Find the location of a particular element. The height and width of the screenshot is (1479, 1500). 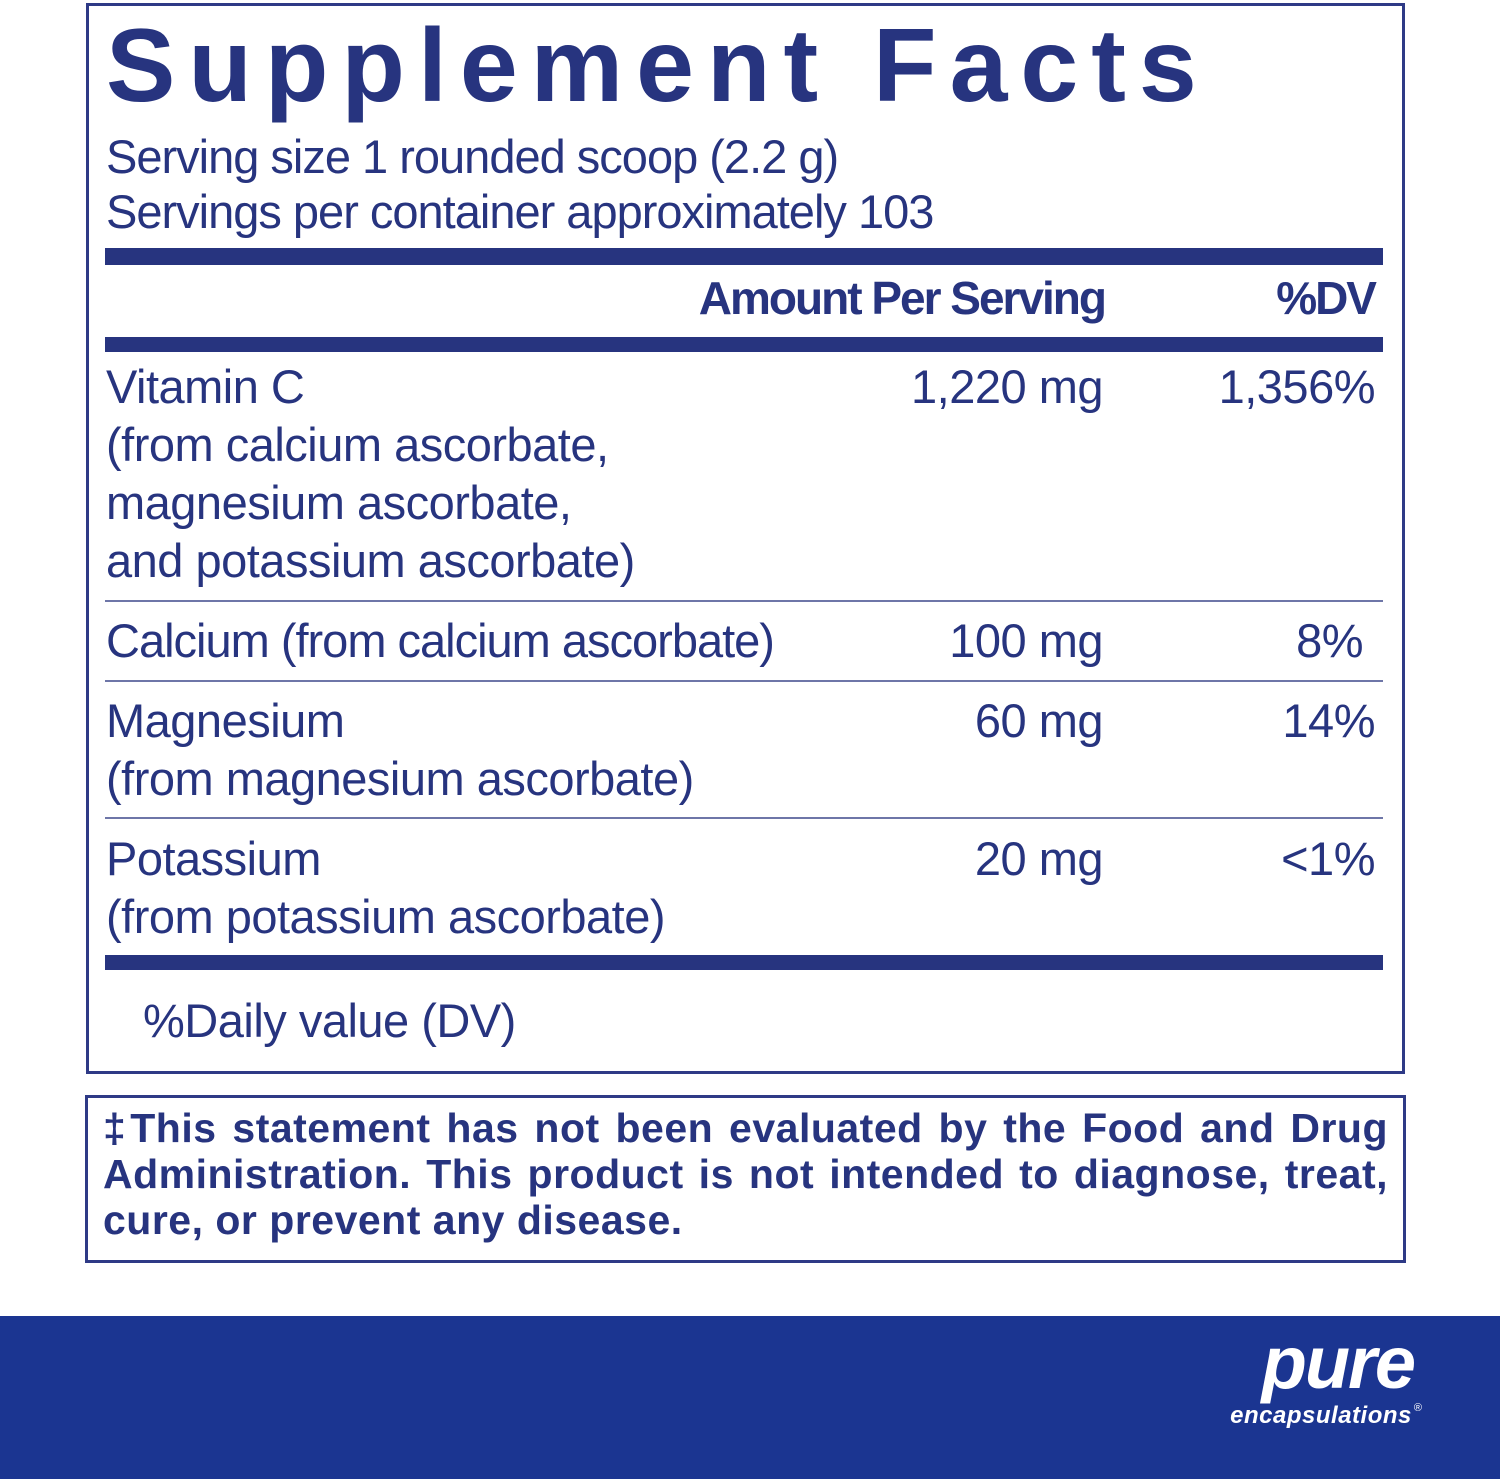

nutrient-source: (from magnesium ascorbate) is located at coordinates (400, 778).